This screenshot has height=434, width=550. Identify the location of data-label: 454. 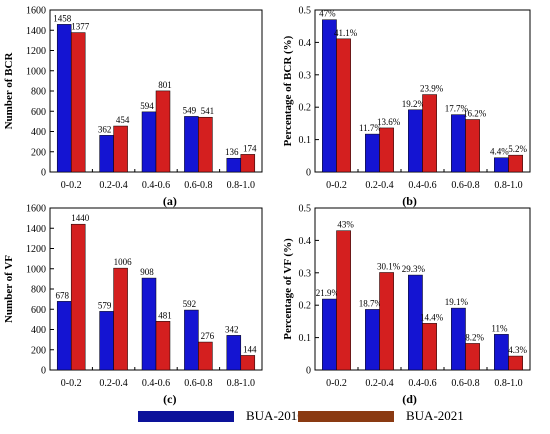
(123, 120).